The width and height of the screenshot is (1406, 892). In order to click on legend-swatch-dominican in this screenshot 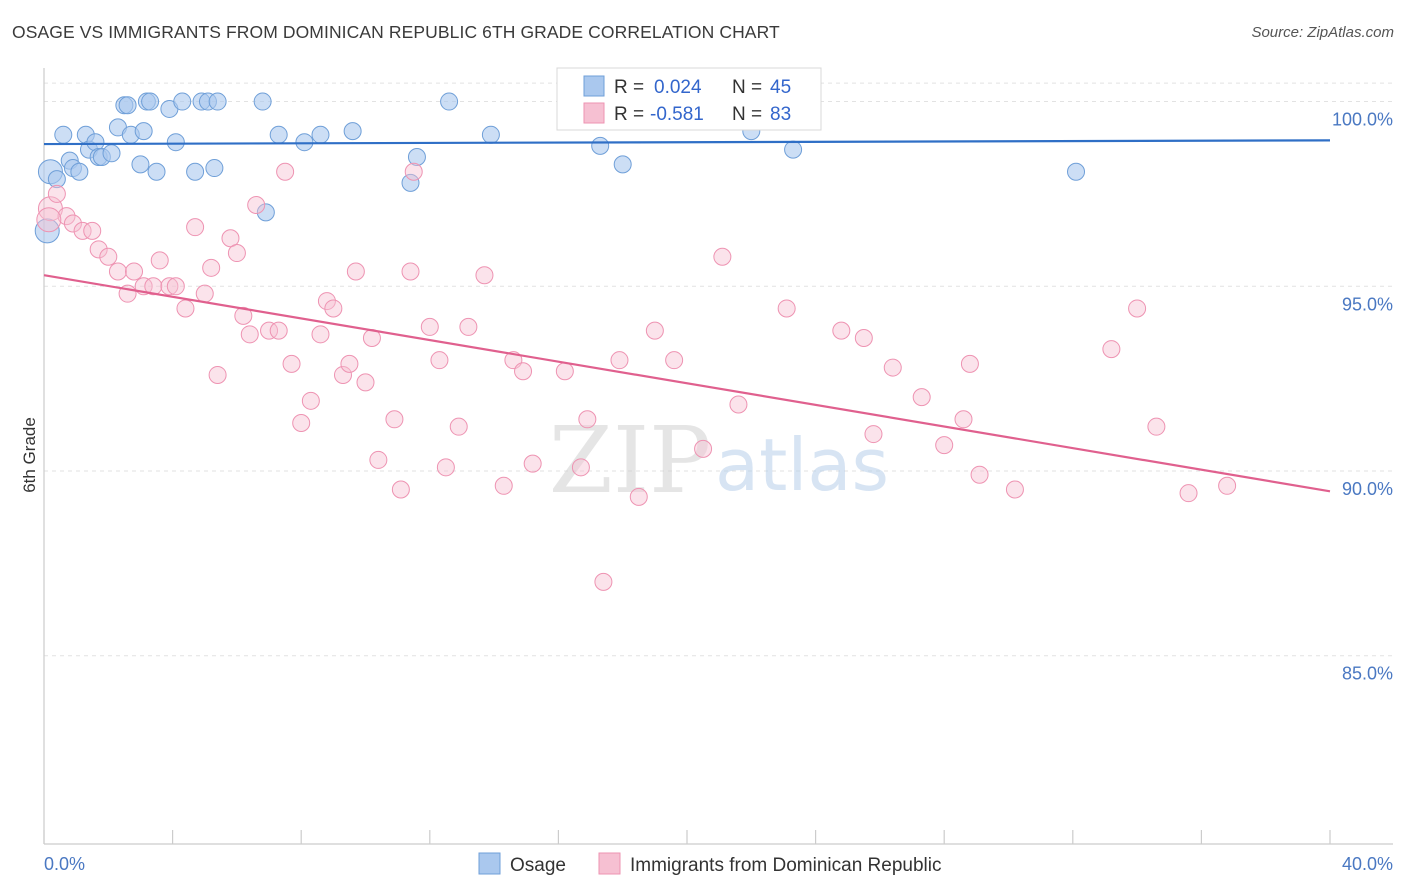, I will do `click(594, 113)`.